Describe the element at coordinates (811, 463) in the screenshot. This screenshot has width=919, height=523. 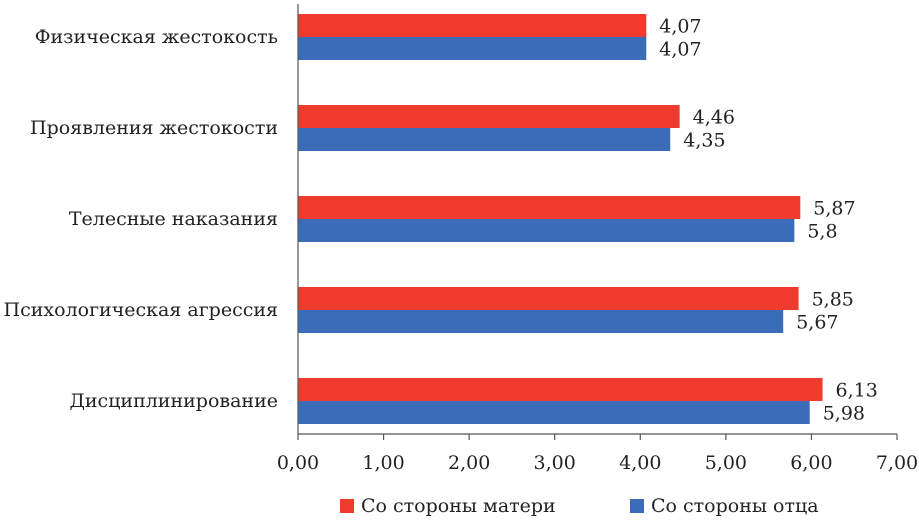
I see `x-tick-label-6: 6,00` at that location.